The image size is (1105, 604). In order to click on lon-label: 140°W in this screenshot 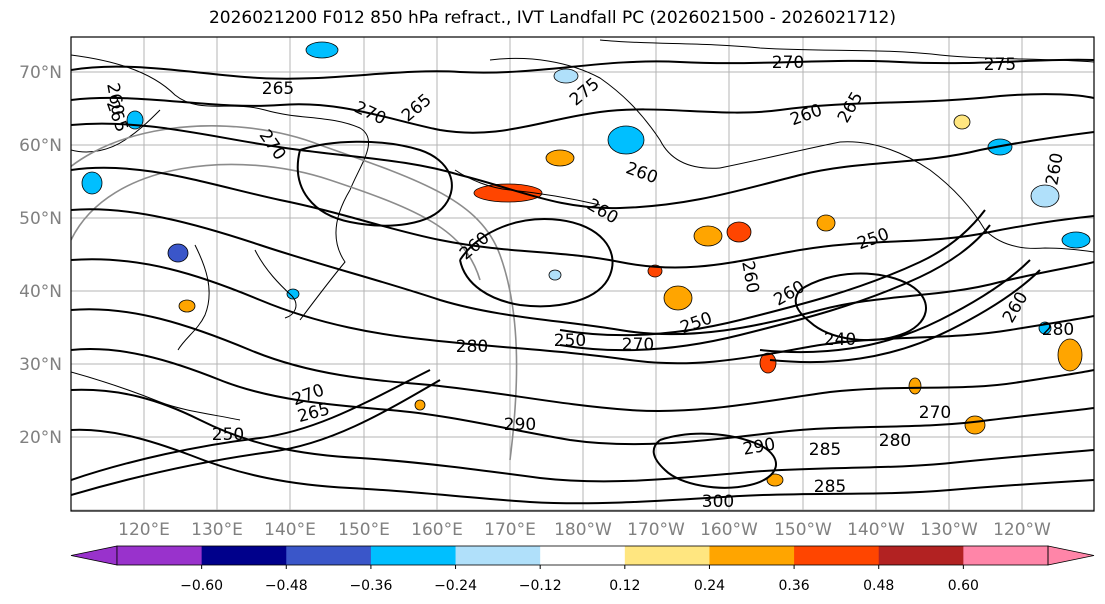, I will do `click(876, 530)`.